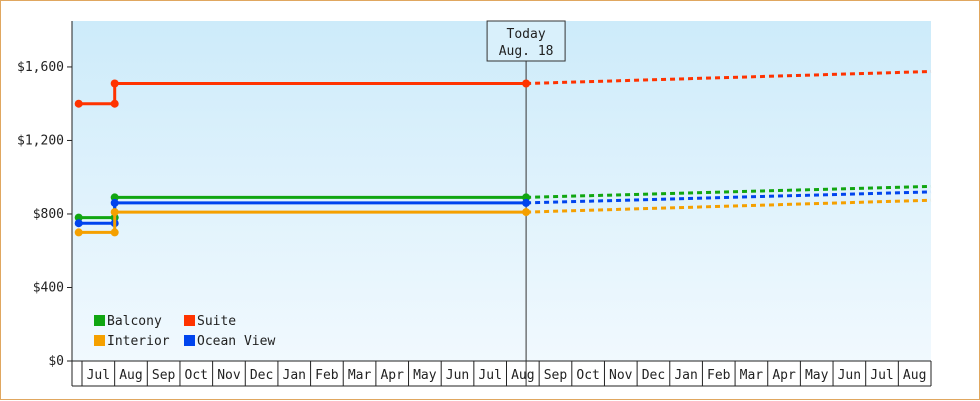 The image size is (980, 401). What do you see at coordinates (729, 197) in the screenshot?
I see `series-forecast-ocean-view` at bounding box center [729, 197].